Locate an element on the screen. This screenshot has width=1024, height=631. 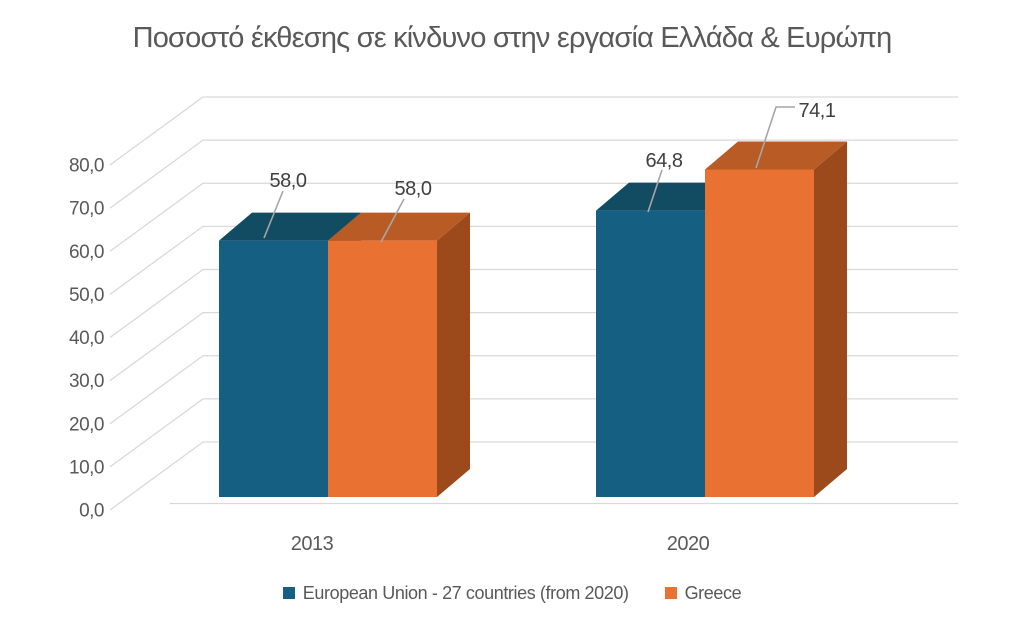
data-label: 74,1 is located at coordinates (817, 111).